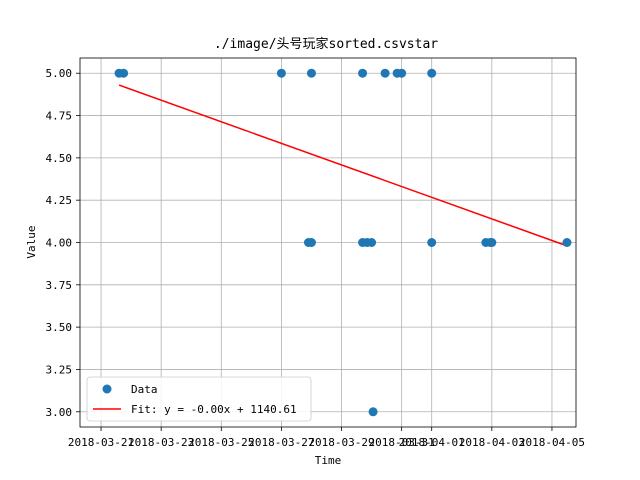 The width and height of the screenshot is (640, 480). What do you see at coordinates (59, 285) in the screenshot?
I see `y-tick-label: 3.75` at bounding box center [59, 285].